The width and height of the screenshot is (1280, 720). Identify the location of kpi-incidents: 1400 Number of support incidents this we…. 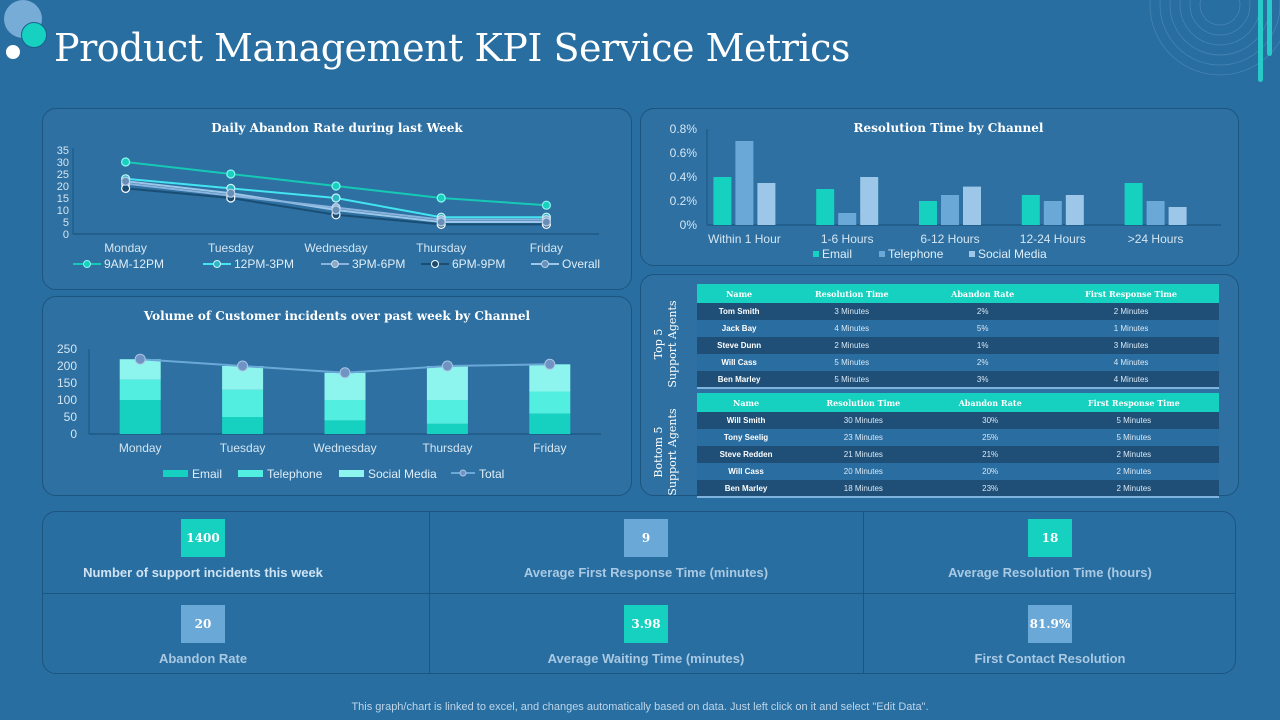
(203, 549).